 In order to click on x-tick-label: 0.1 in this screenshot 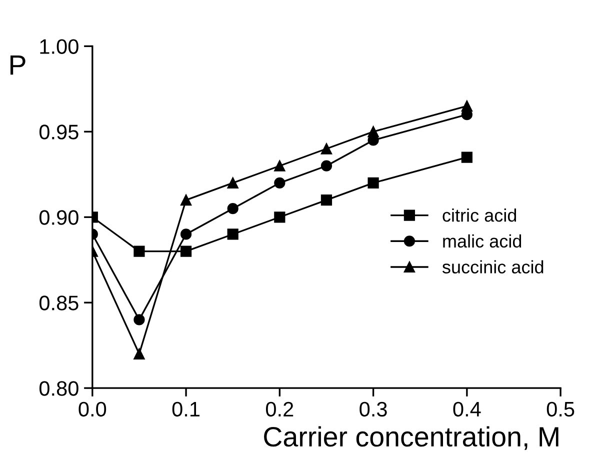, I will do `click(186, 409)`.